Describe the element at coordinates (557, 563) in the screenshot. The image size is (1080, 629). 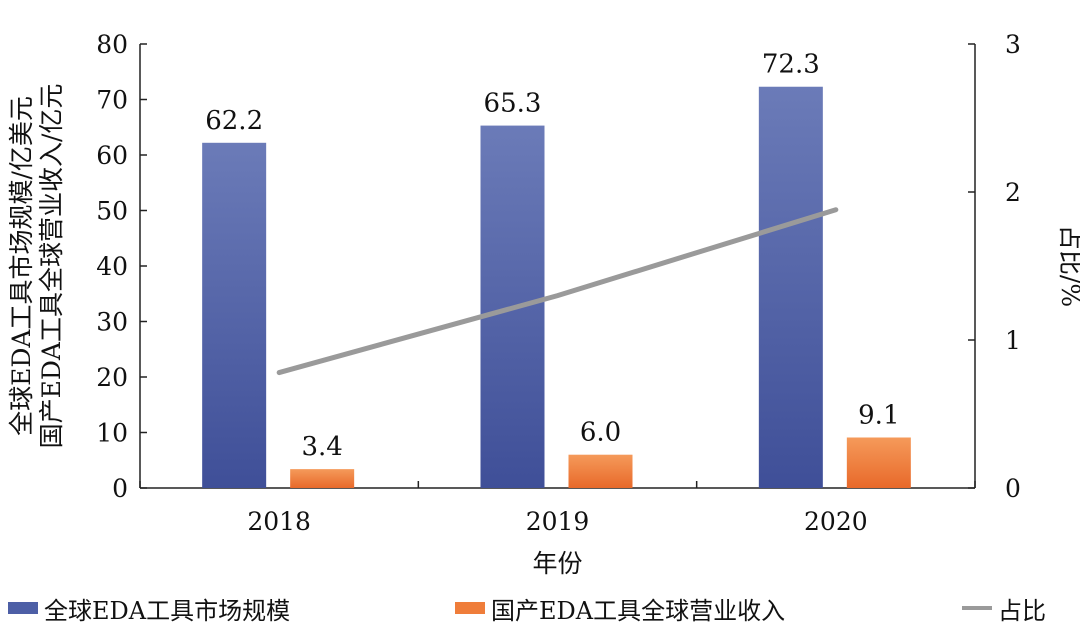
I see `x-axis-title: 年份` at that location.